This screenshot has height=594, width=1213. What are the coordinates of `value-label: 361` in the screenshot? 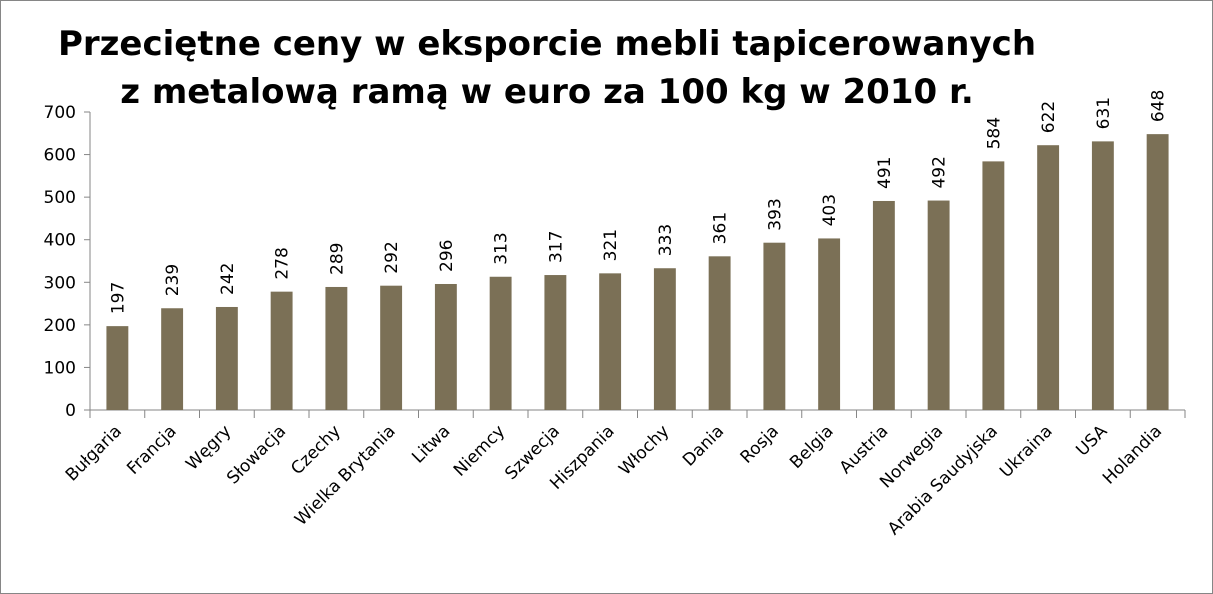 It's located at (721, 228).